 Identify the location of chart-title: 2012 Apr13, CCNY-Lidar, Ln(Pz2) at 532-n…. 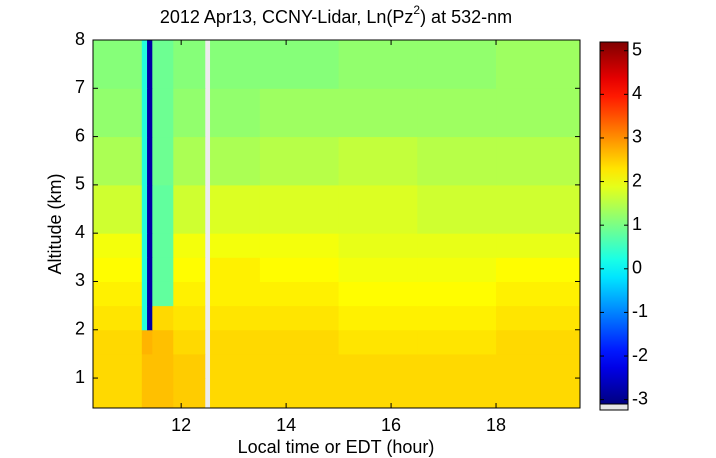
(336, 15).